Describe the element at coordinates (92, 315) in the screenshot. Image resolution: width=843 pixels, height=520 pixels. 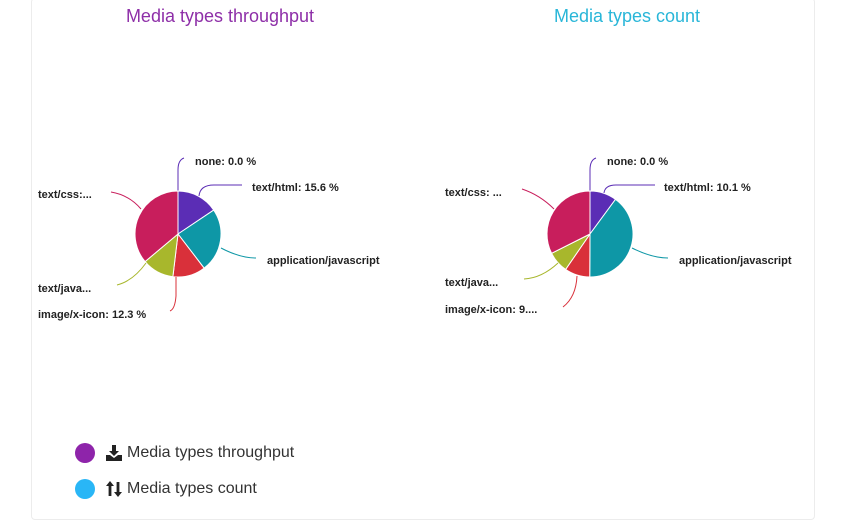
I see `pie-slice-label: image/x-icon: 12.3 %` at that location.